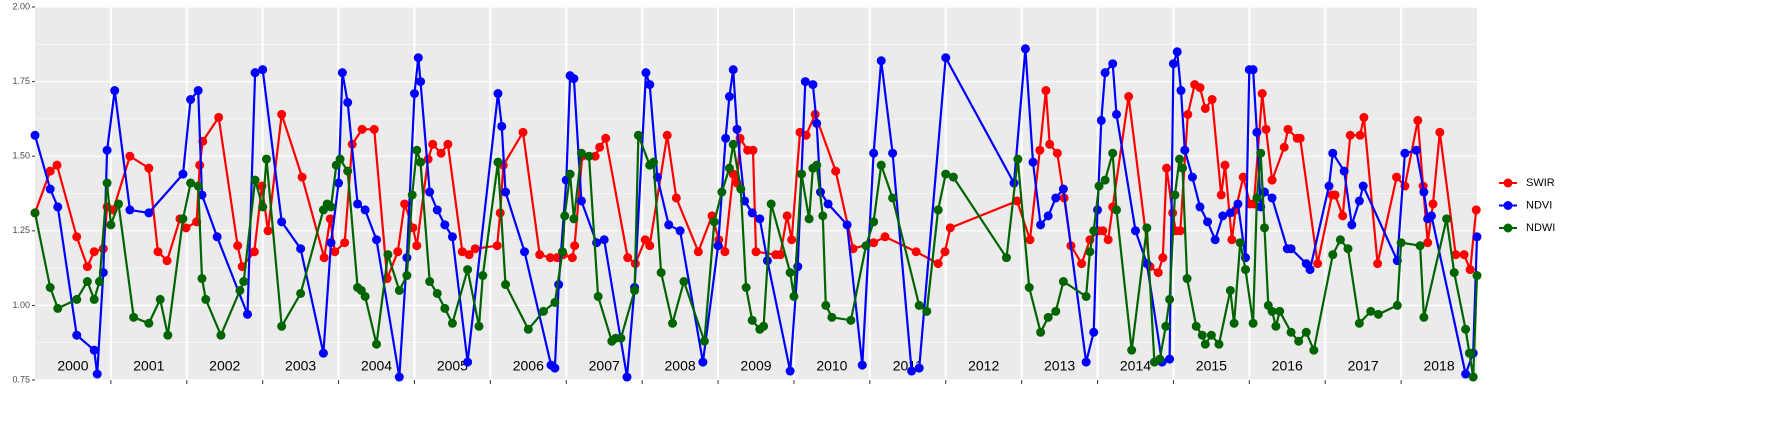 The width and height of the screenshot is (1773, 442). I want to click on y-tick-label: 1.00, so click(21, 305).